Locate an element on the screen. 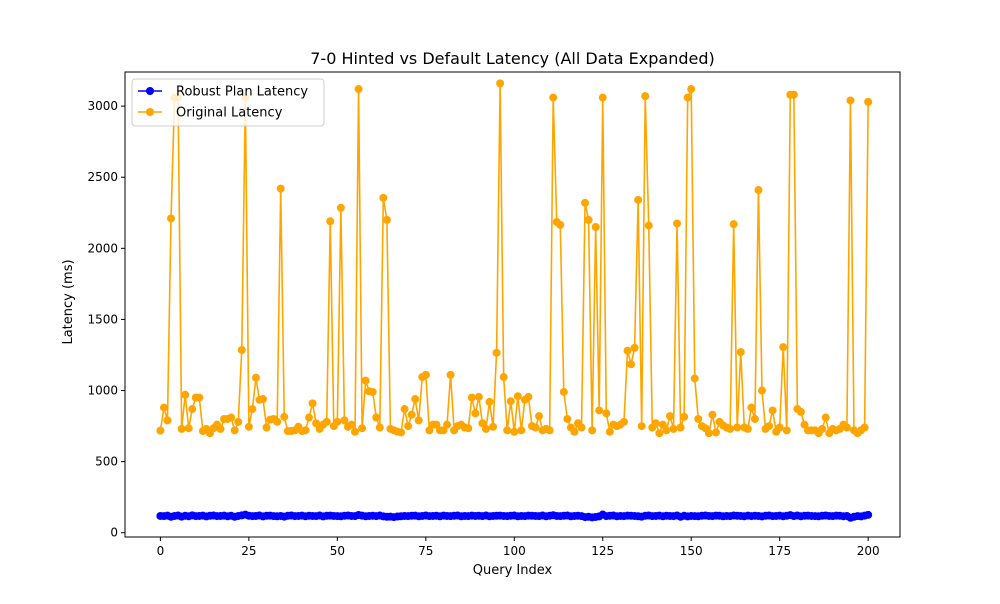 The image size is (1000, 604). robust-plan-latency-point is located at coordinates (868, 514).